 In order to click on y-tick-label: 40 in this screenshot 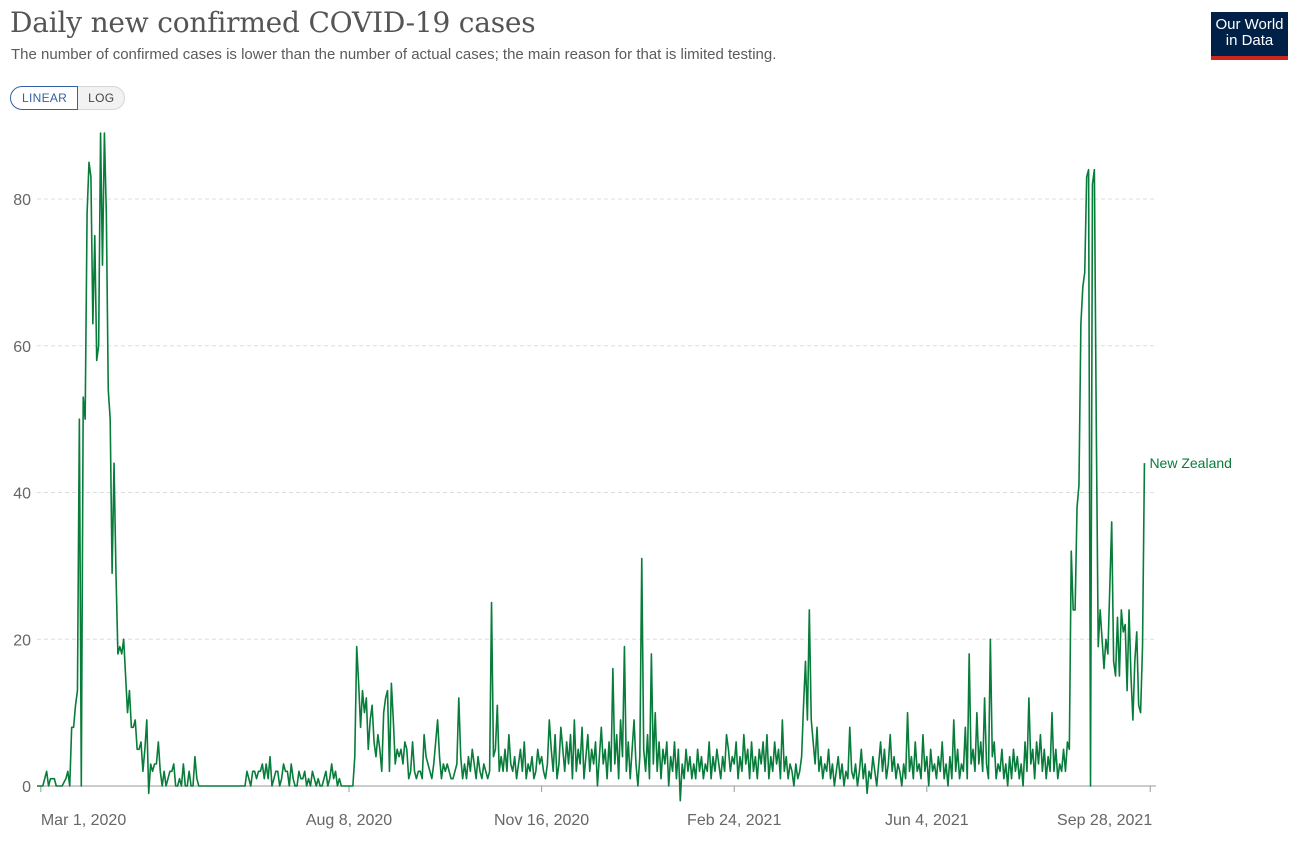, I will do `click(22, 494)`.